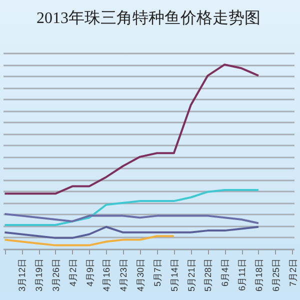  I want to click on x-tick-label: 4月23日, so click(123, 275).